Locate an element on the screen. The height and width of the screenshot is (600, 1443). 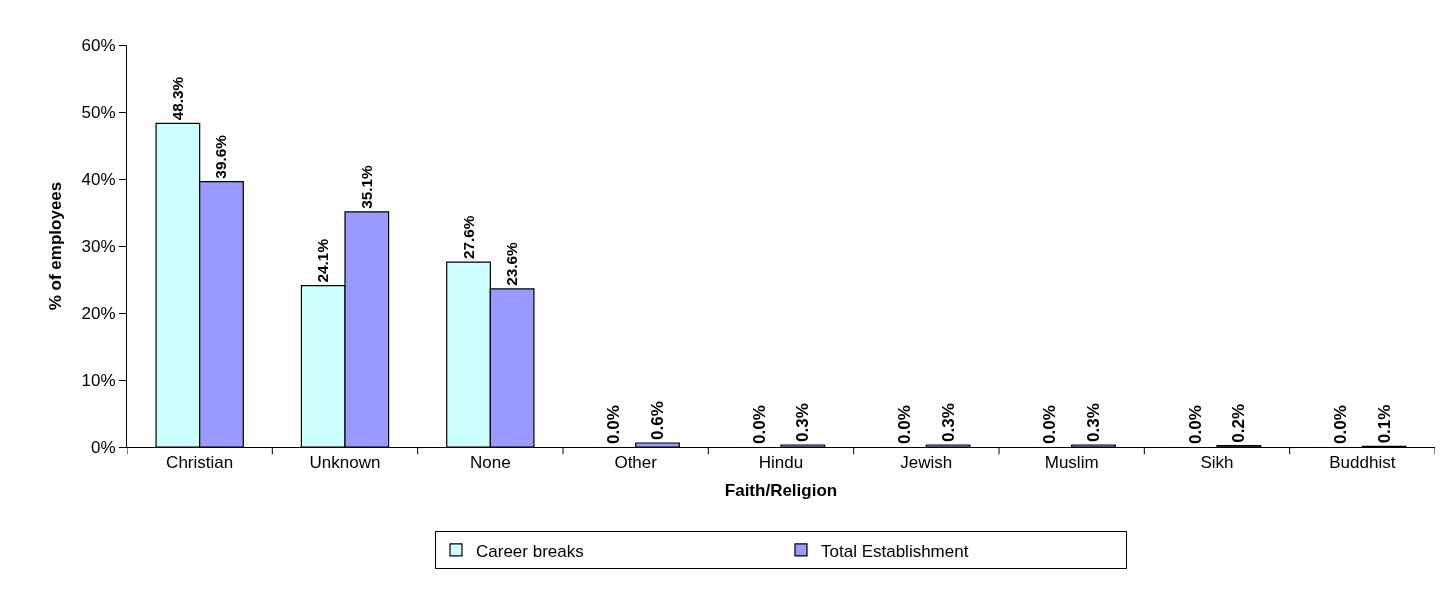
y-axis-title: % of employees is located at coordinates (56, 246).